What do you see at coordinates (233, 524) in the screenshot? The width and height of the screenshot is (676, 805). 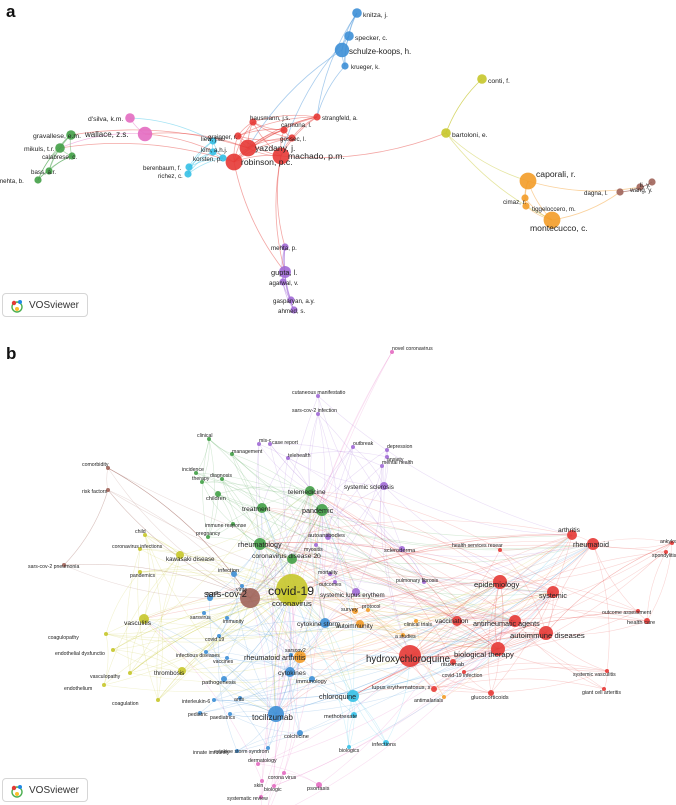 I see `node-immune-response` at bounding box center [233, 524].